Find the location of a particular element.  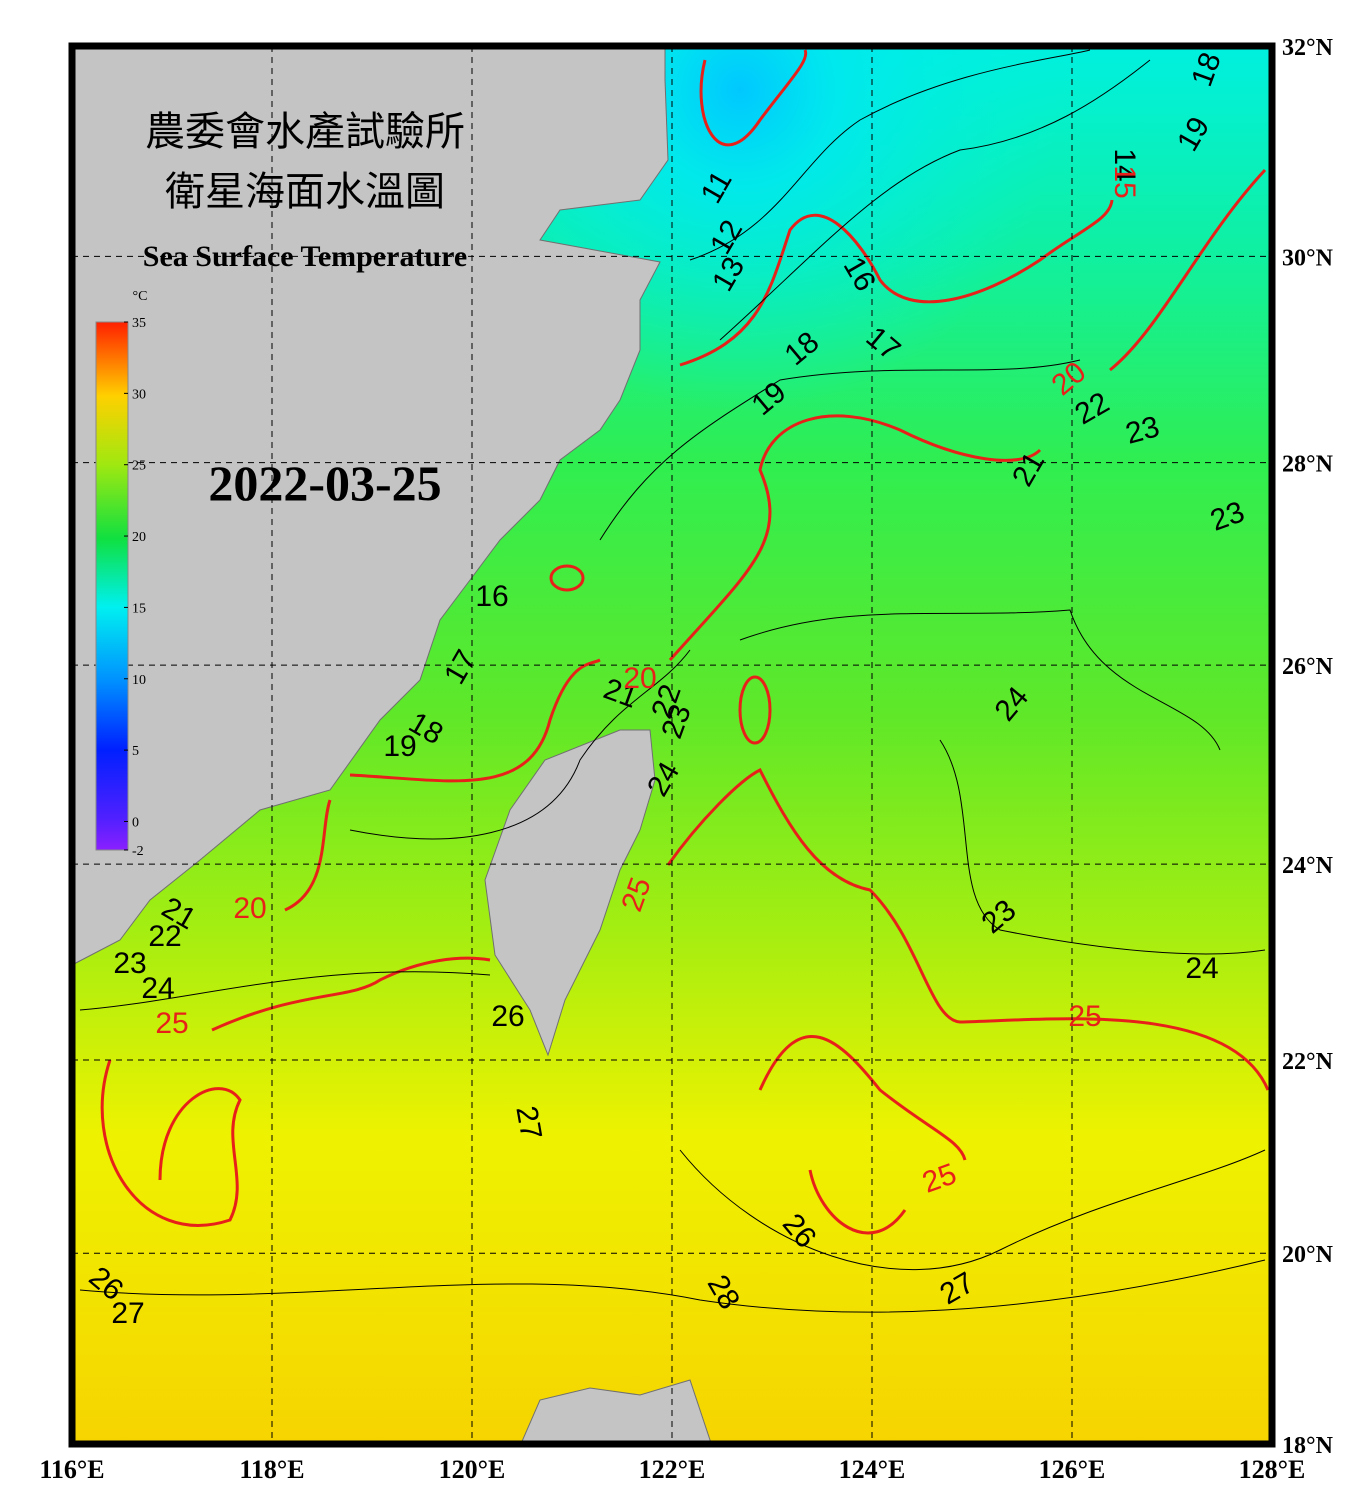

y-tick-label: 28°N is located at coordinates (1308, 465).